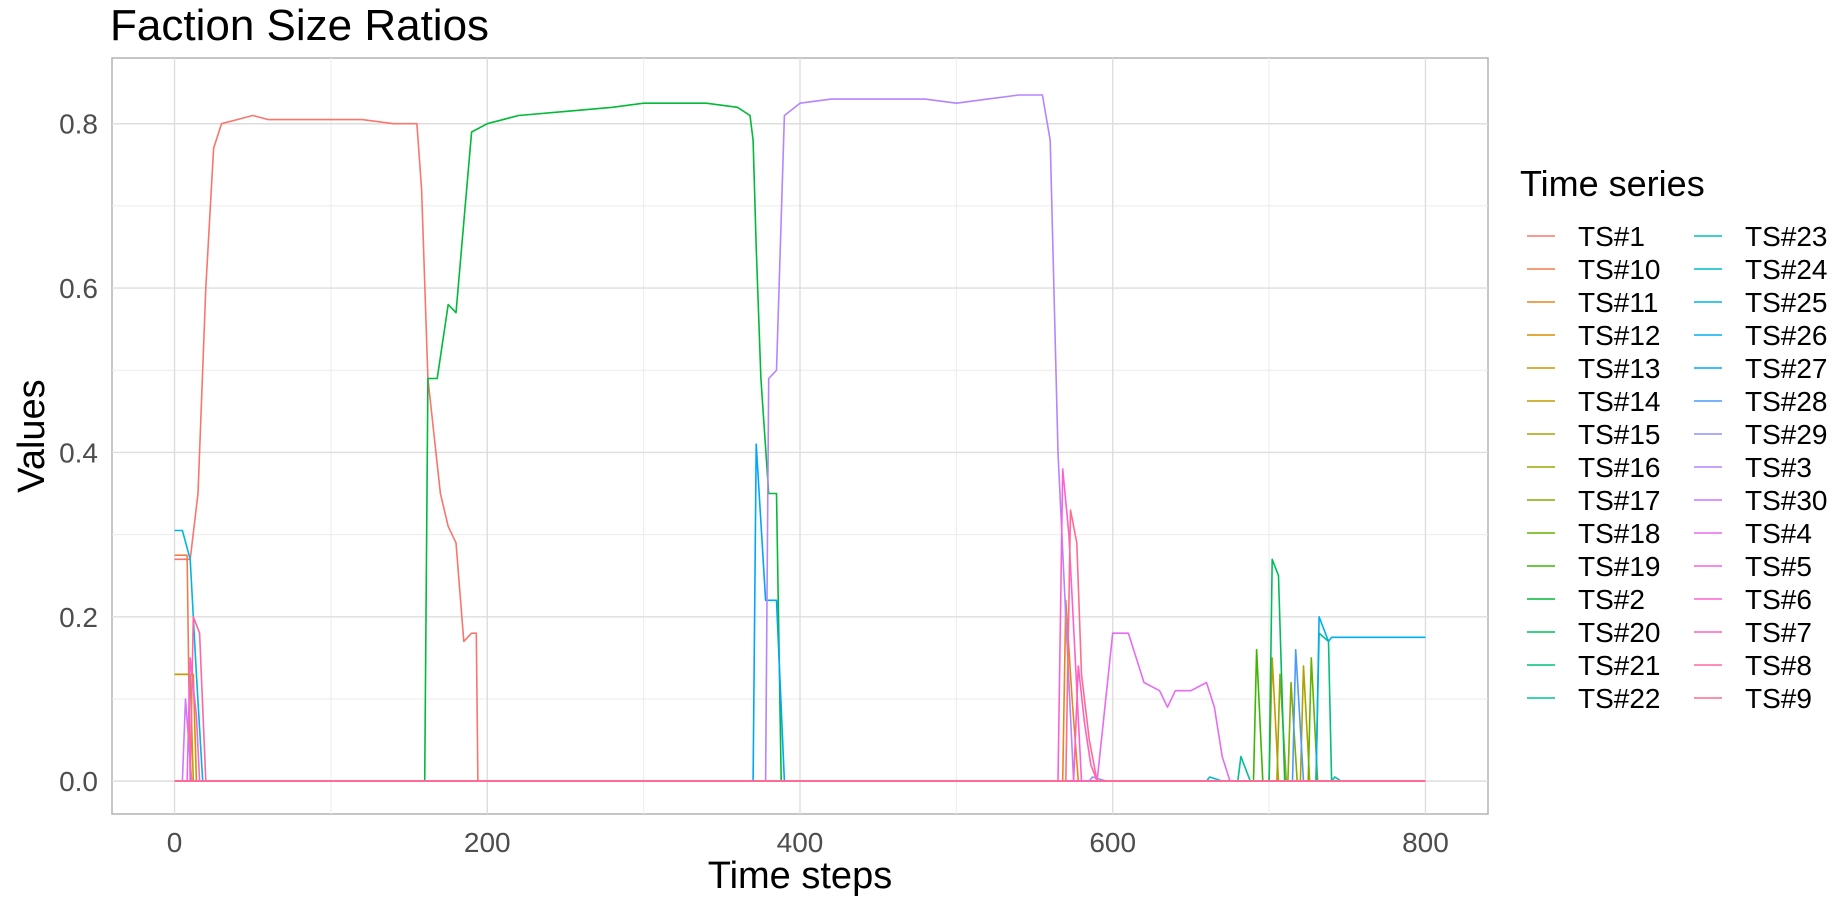  I want to click on legend-item: TS#4, so click(1753, 533).